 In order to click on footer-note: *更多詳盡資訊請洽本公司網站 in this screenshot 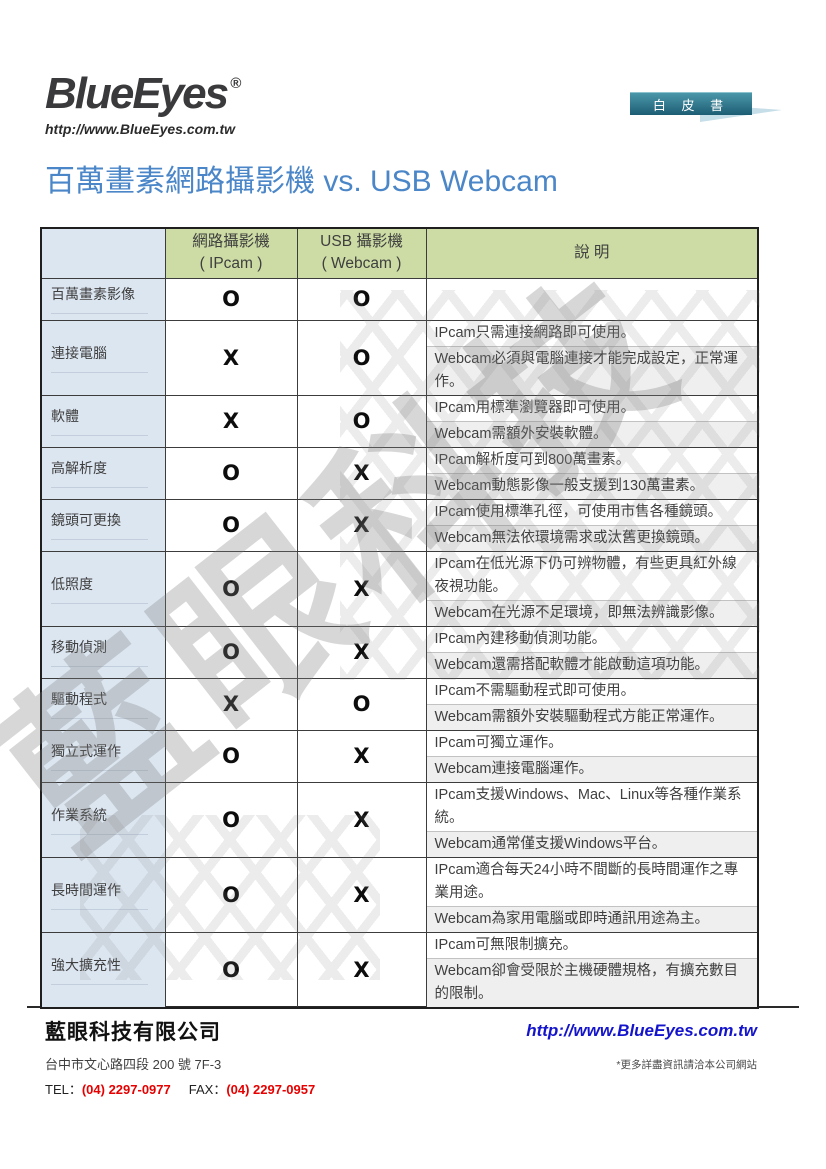, I will do `click(686, 1065)`.